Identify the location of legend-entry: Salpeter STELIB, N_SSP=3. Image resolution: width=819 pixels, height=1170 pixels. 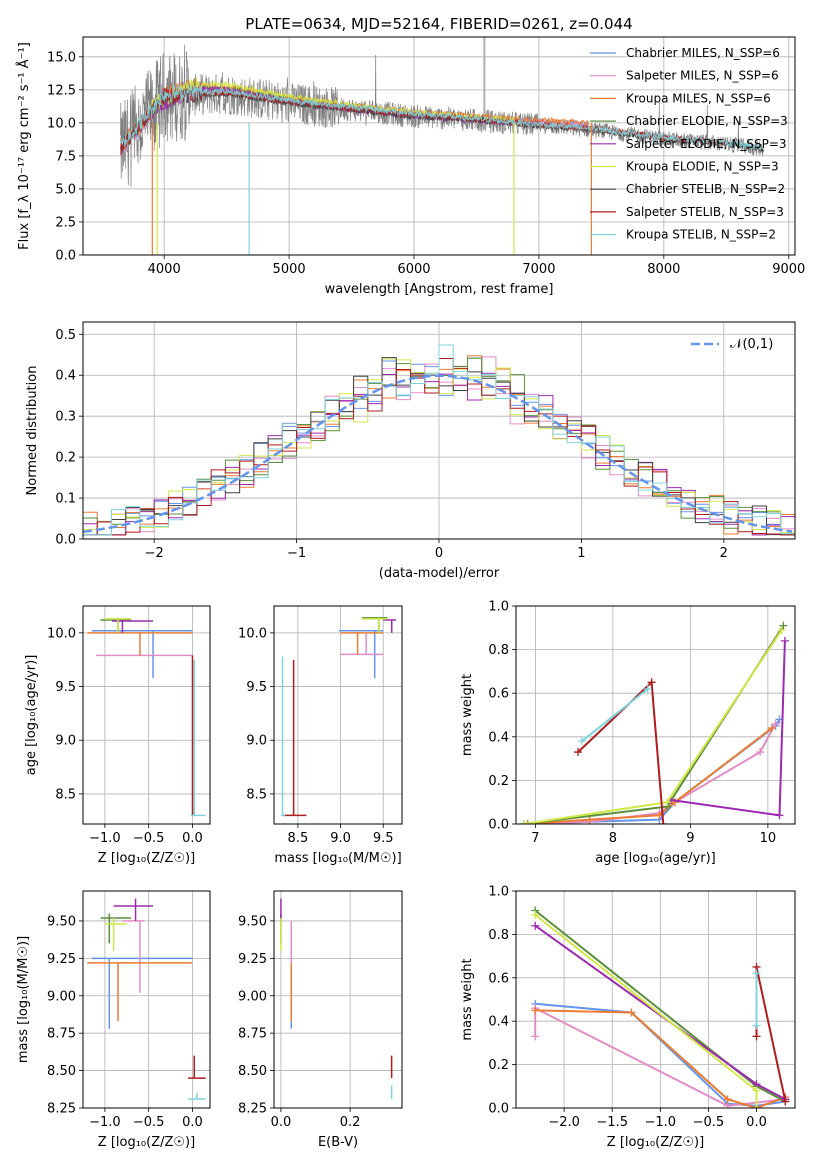
(705, 212).